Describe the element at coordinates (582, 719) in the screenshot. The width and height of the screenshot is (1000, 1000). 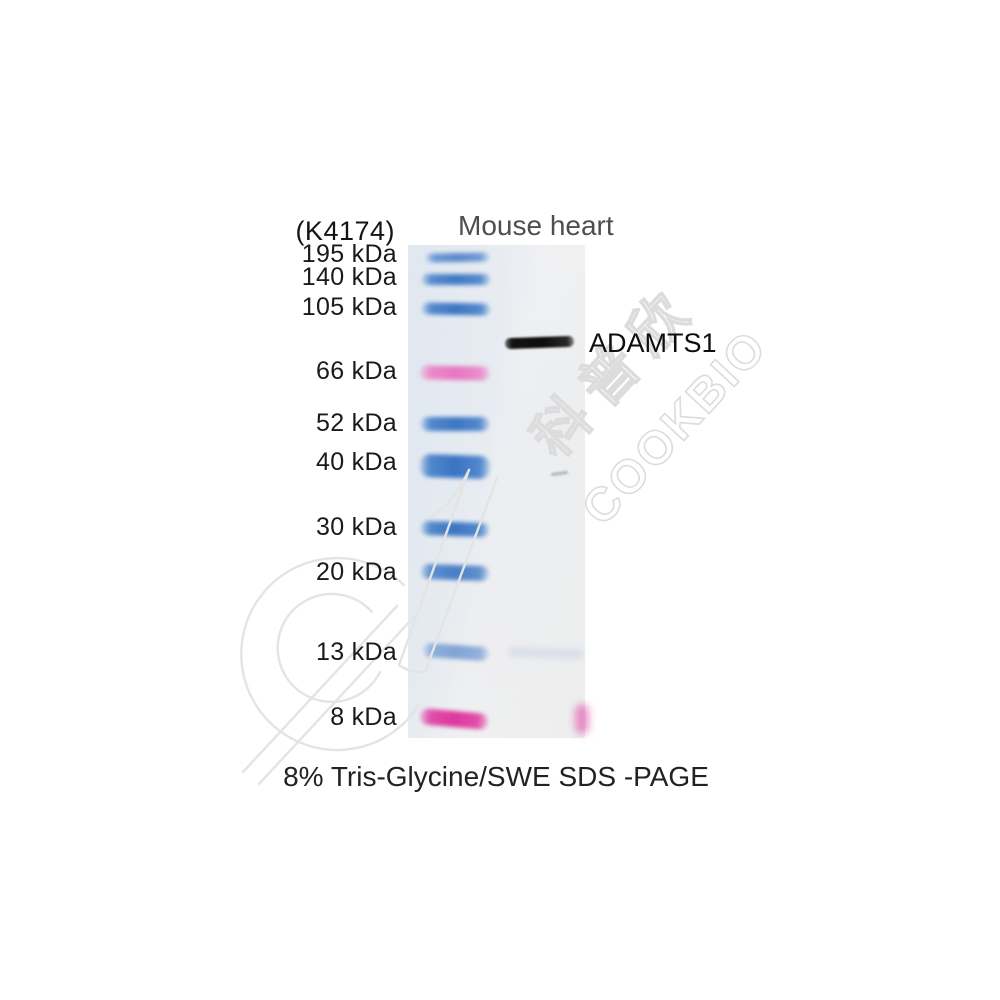
I see `gel-artifact` at that location.